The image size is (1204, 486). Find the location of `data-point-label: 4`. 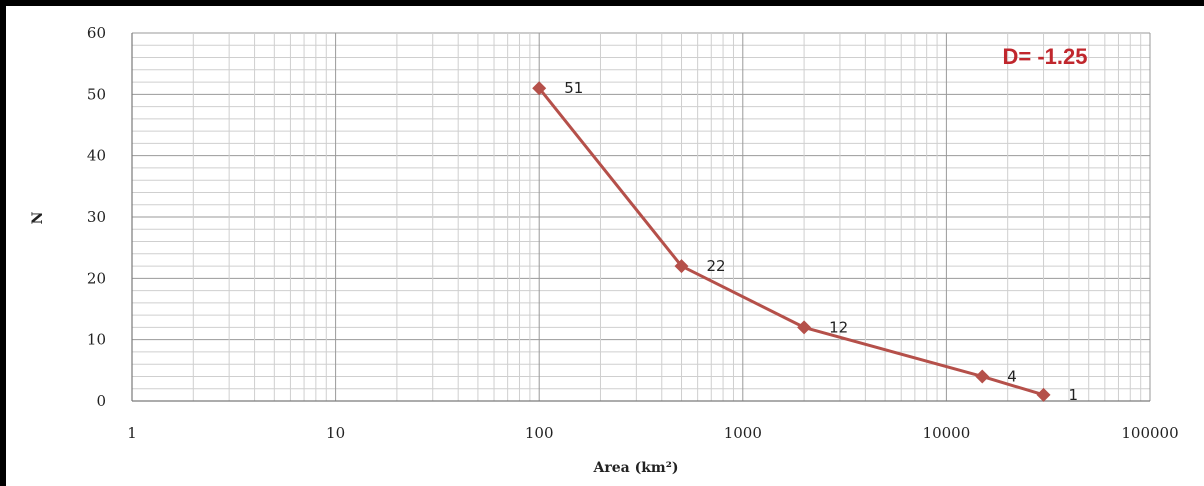

data-point-label: 4 is located at coordinates (1012, 376).